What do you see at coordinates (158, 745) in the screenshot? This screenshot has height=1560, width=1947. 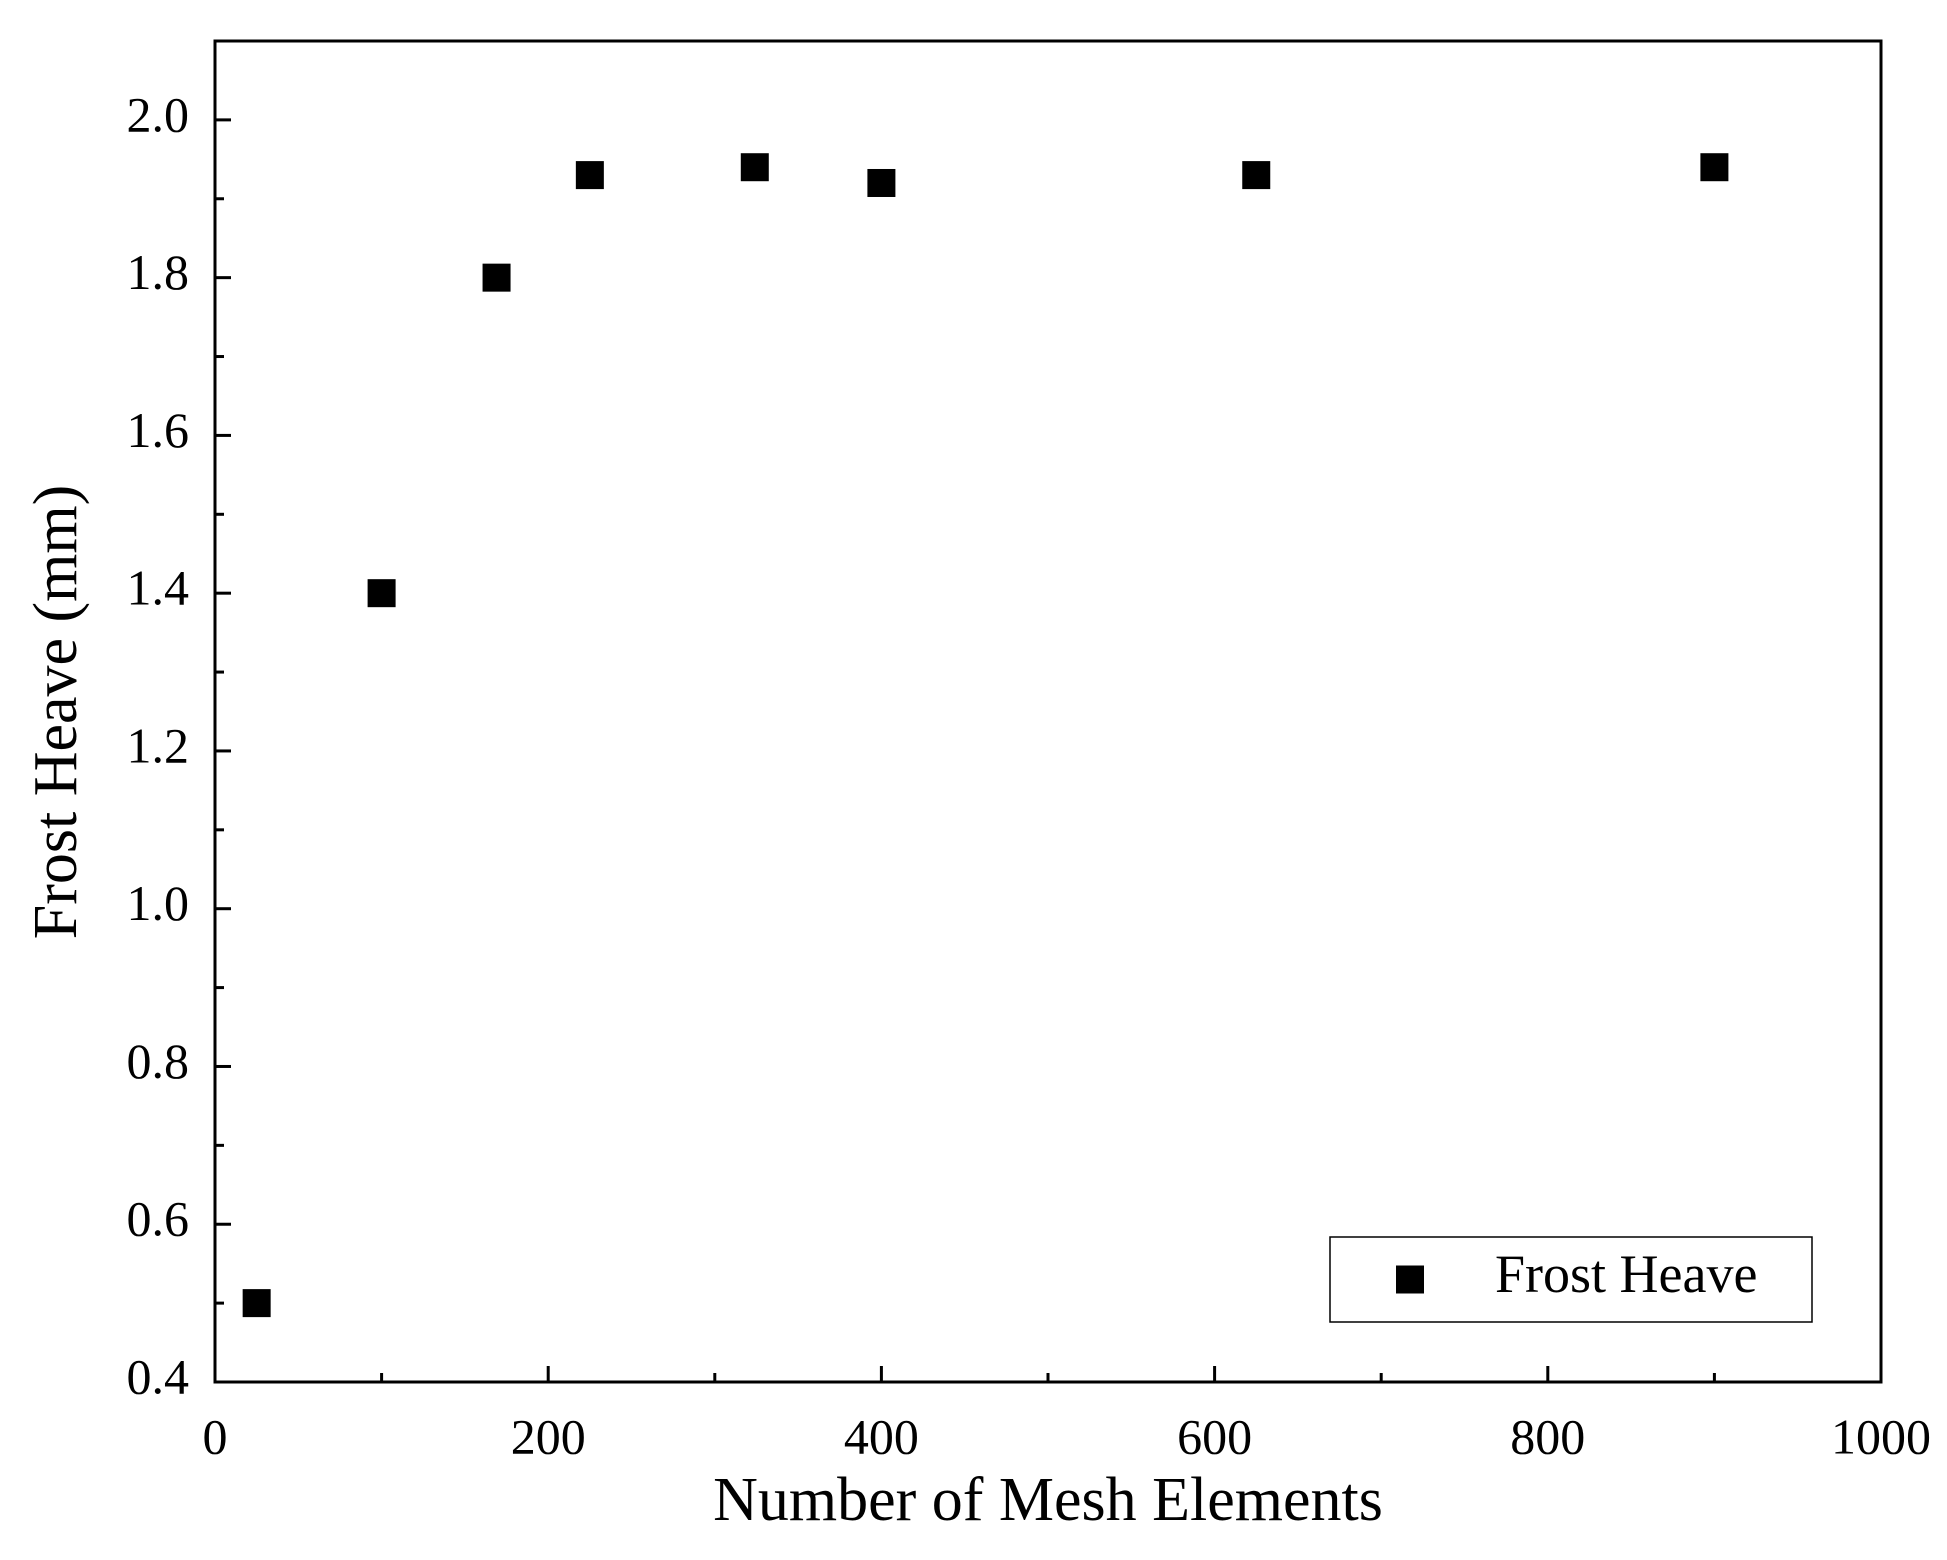 I see `y-tick-label: 1.2` at bounding box center [158, 745].